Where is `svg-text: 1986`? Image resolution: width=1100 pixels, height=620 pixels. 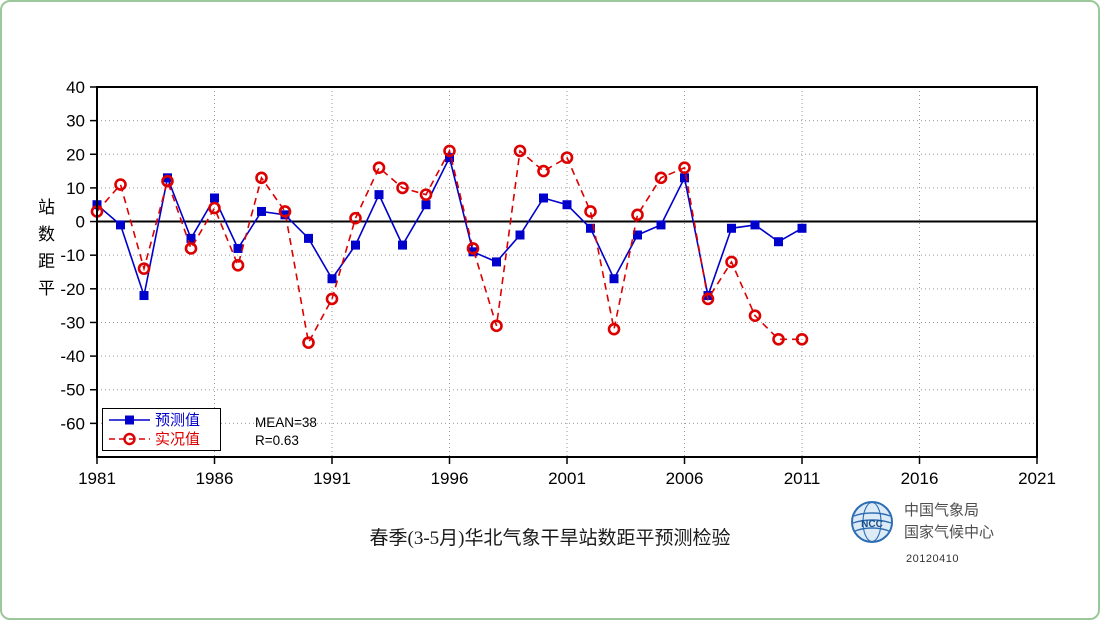 svg-text: 1986 is located at coordinates (215, 478).